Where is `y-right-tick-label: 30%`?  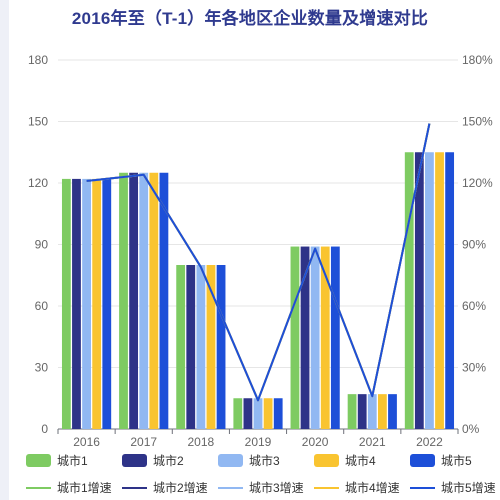
y-right-tick-label: 30% is located at coordinates (474, 368).